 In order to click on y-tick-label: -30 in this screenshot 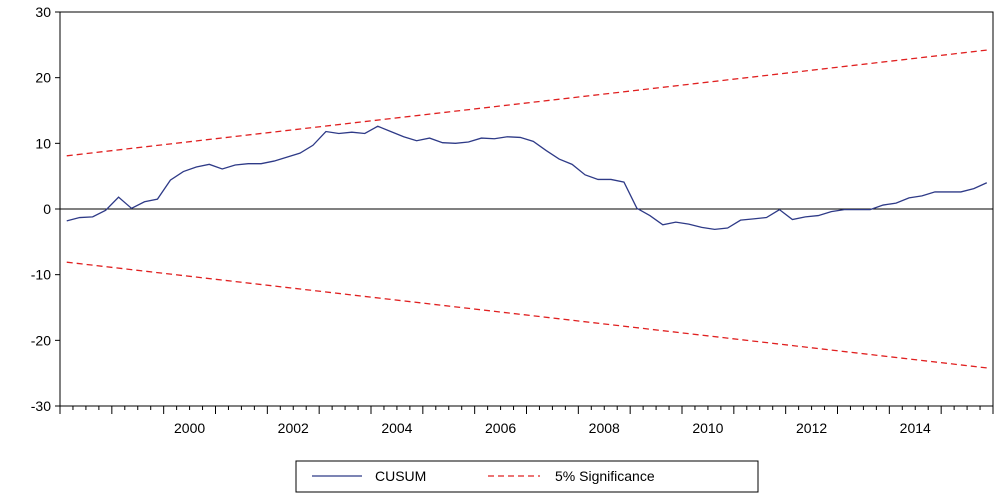, I will do `click(41, 406)`.